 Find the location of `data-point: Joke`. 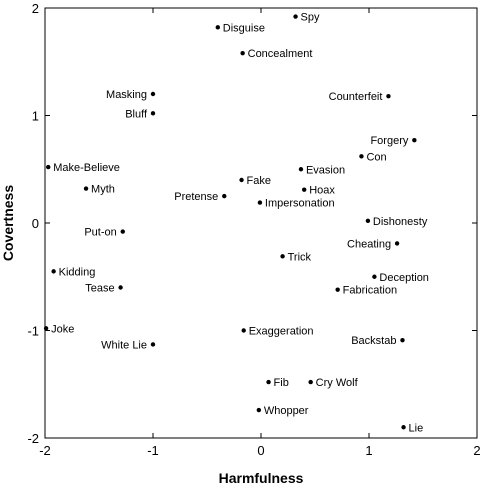

data-point: Joke is located at coordinates (58, 329).